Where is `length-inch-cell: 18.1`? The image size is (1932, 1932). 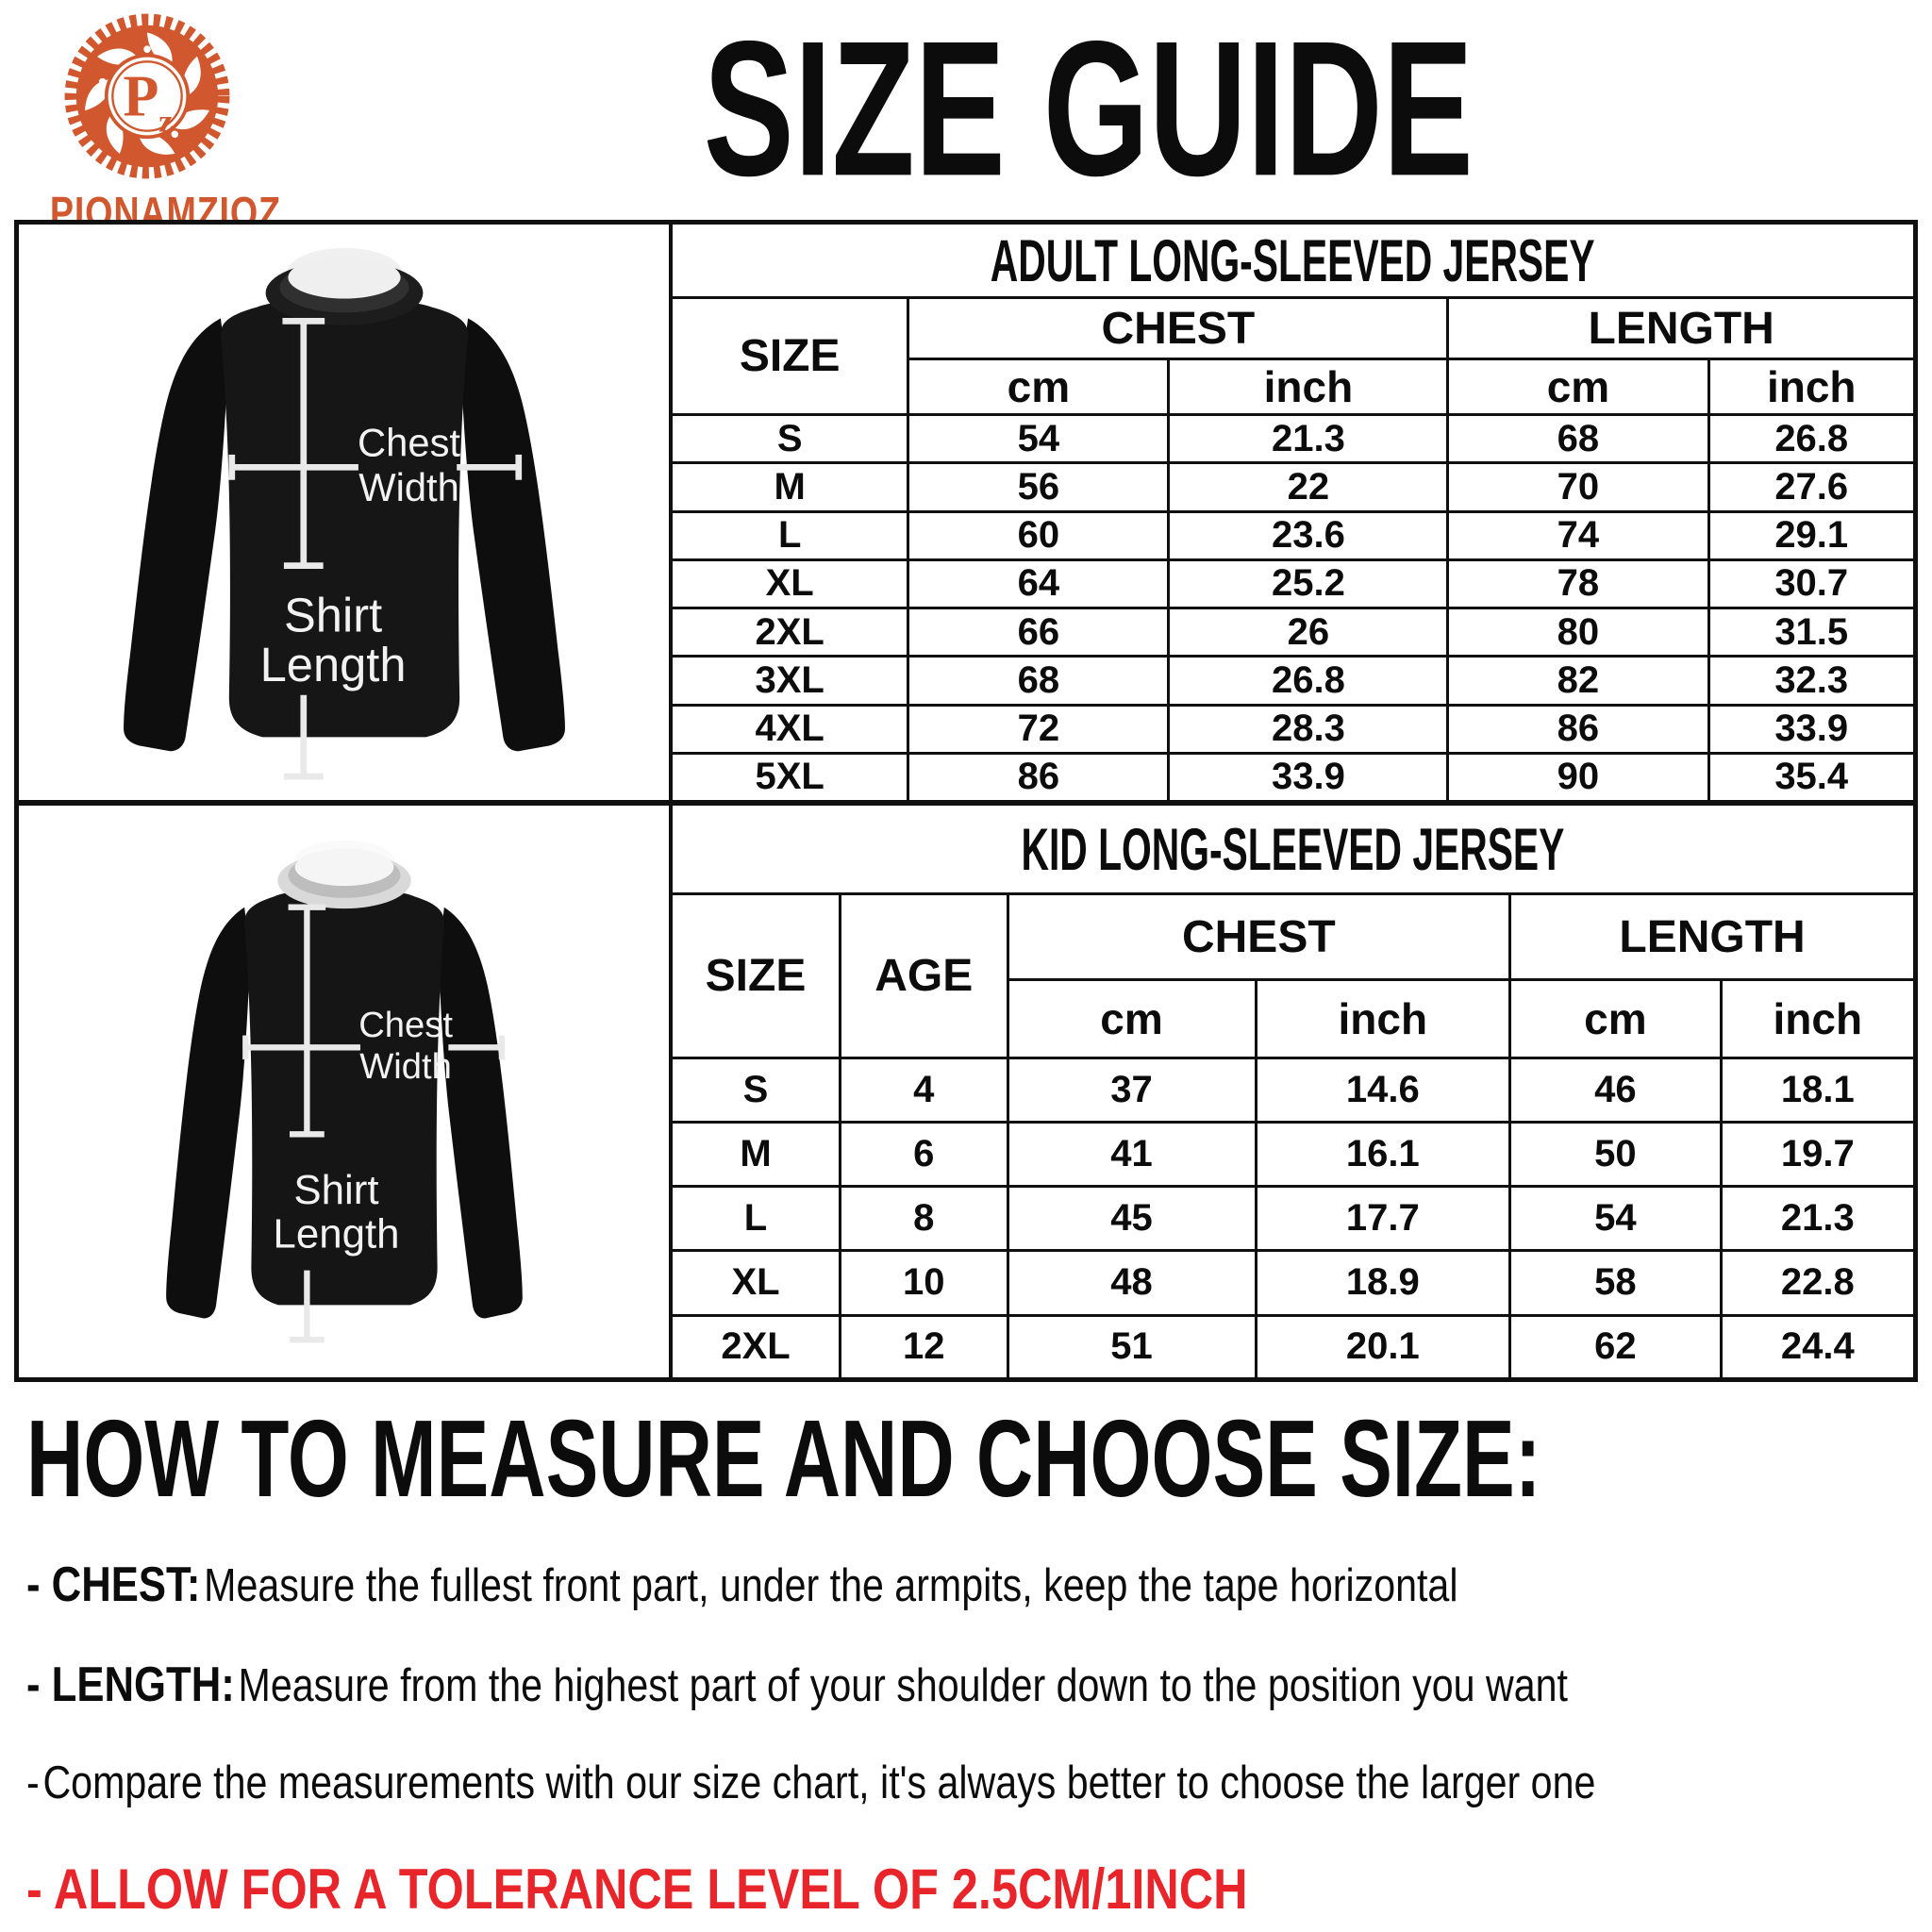 length-inch-cell: 18.1 is located at coordinates (1816, 1090).